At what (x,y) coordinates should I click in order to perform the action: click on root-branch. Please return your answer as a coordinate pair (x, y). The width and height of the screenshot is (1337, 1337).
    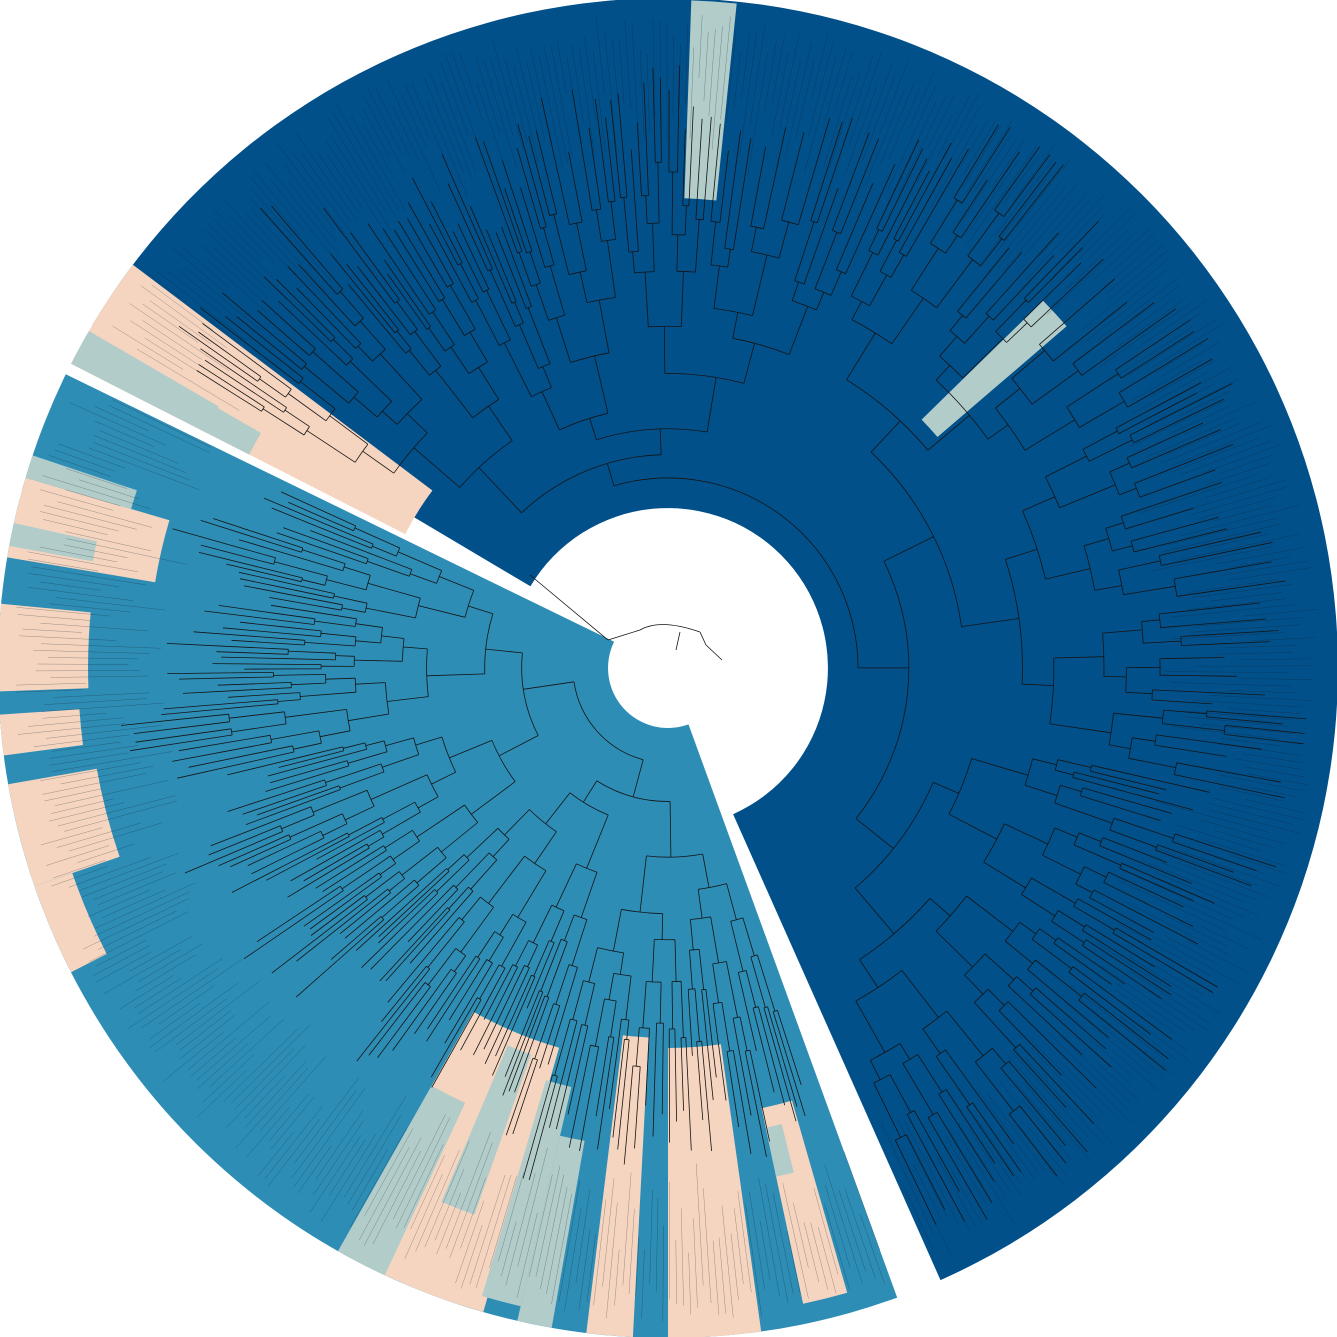
    Looking at the image, I should click on (569, 607).